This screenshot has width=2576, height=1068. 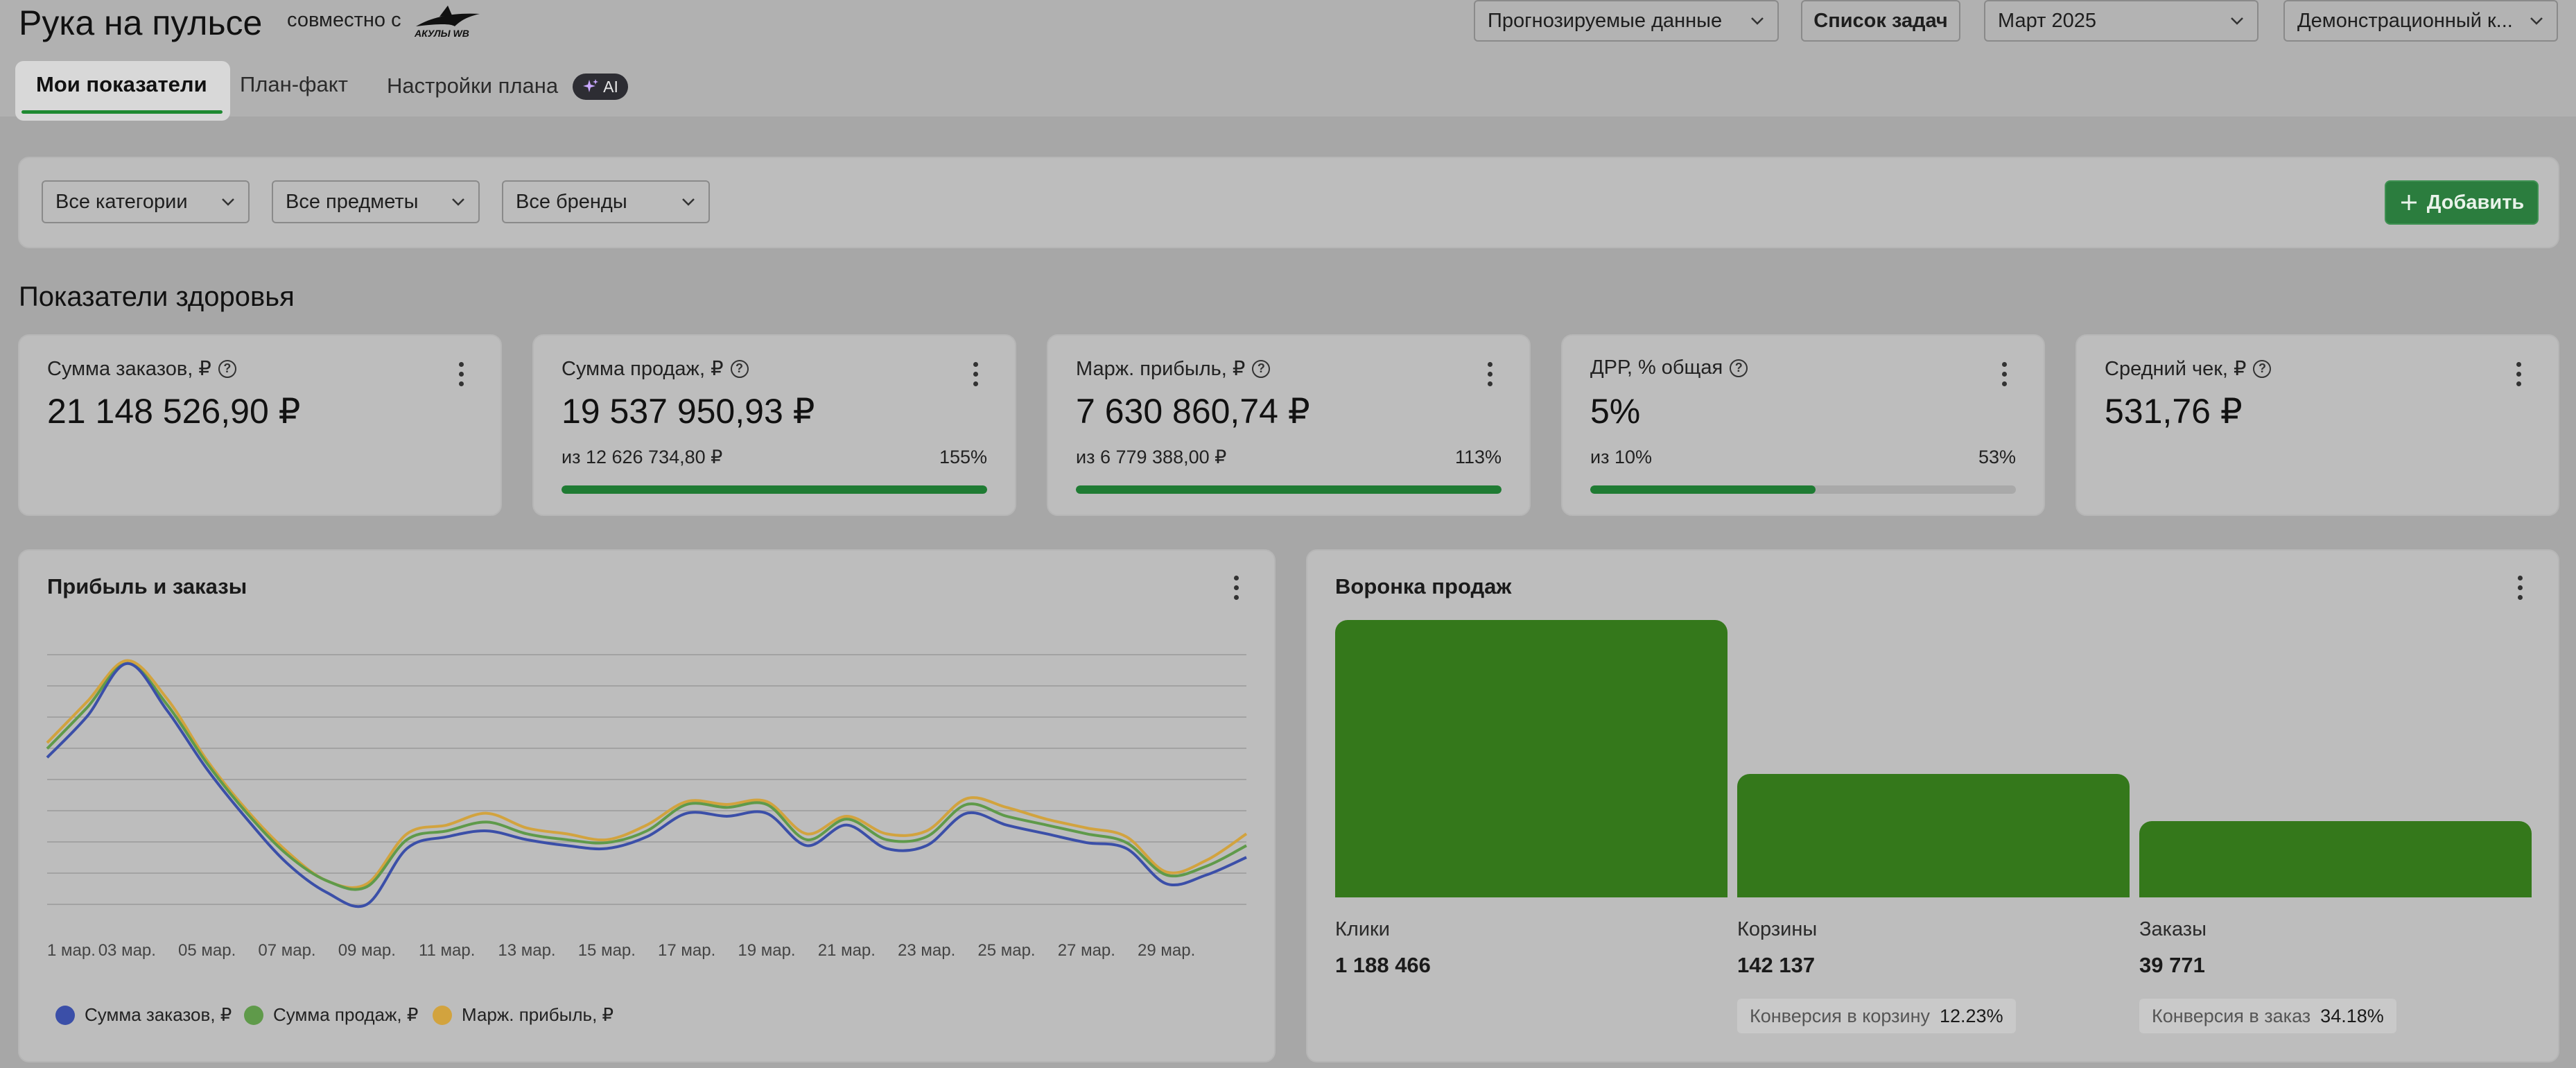 I want to click on month-select-label: Март 2025, so click(x=2047, y=20).